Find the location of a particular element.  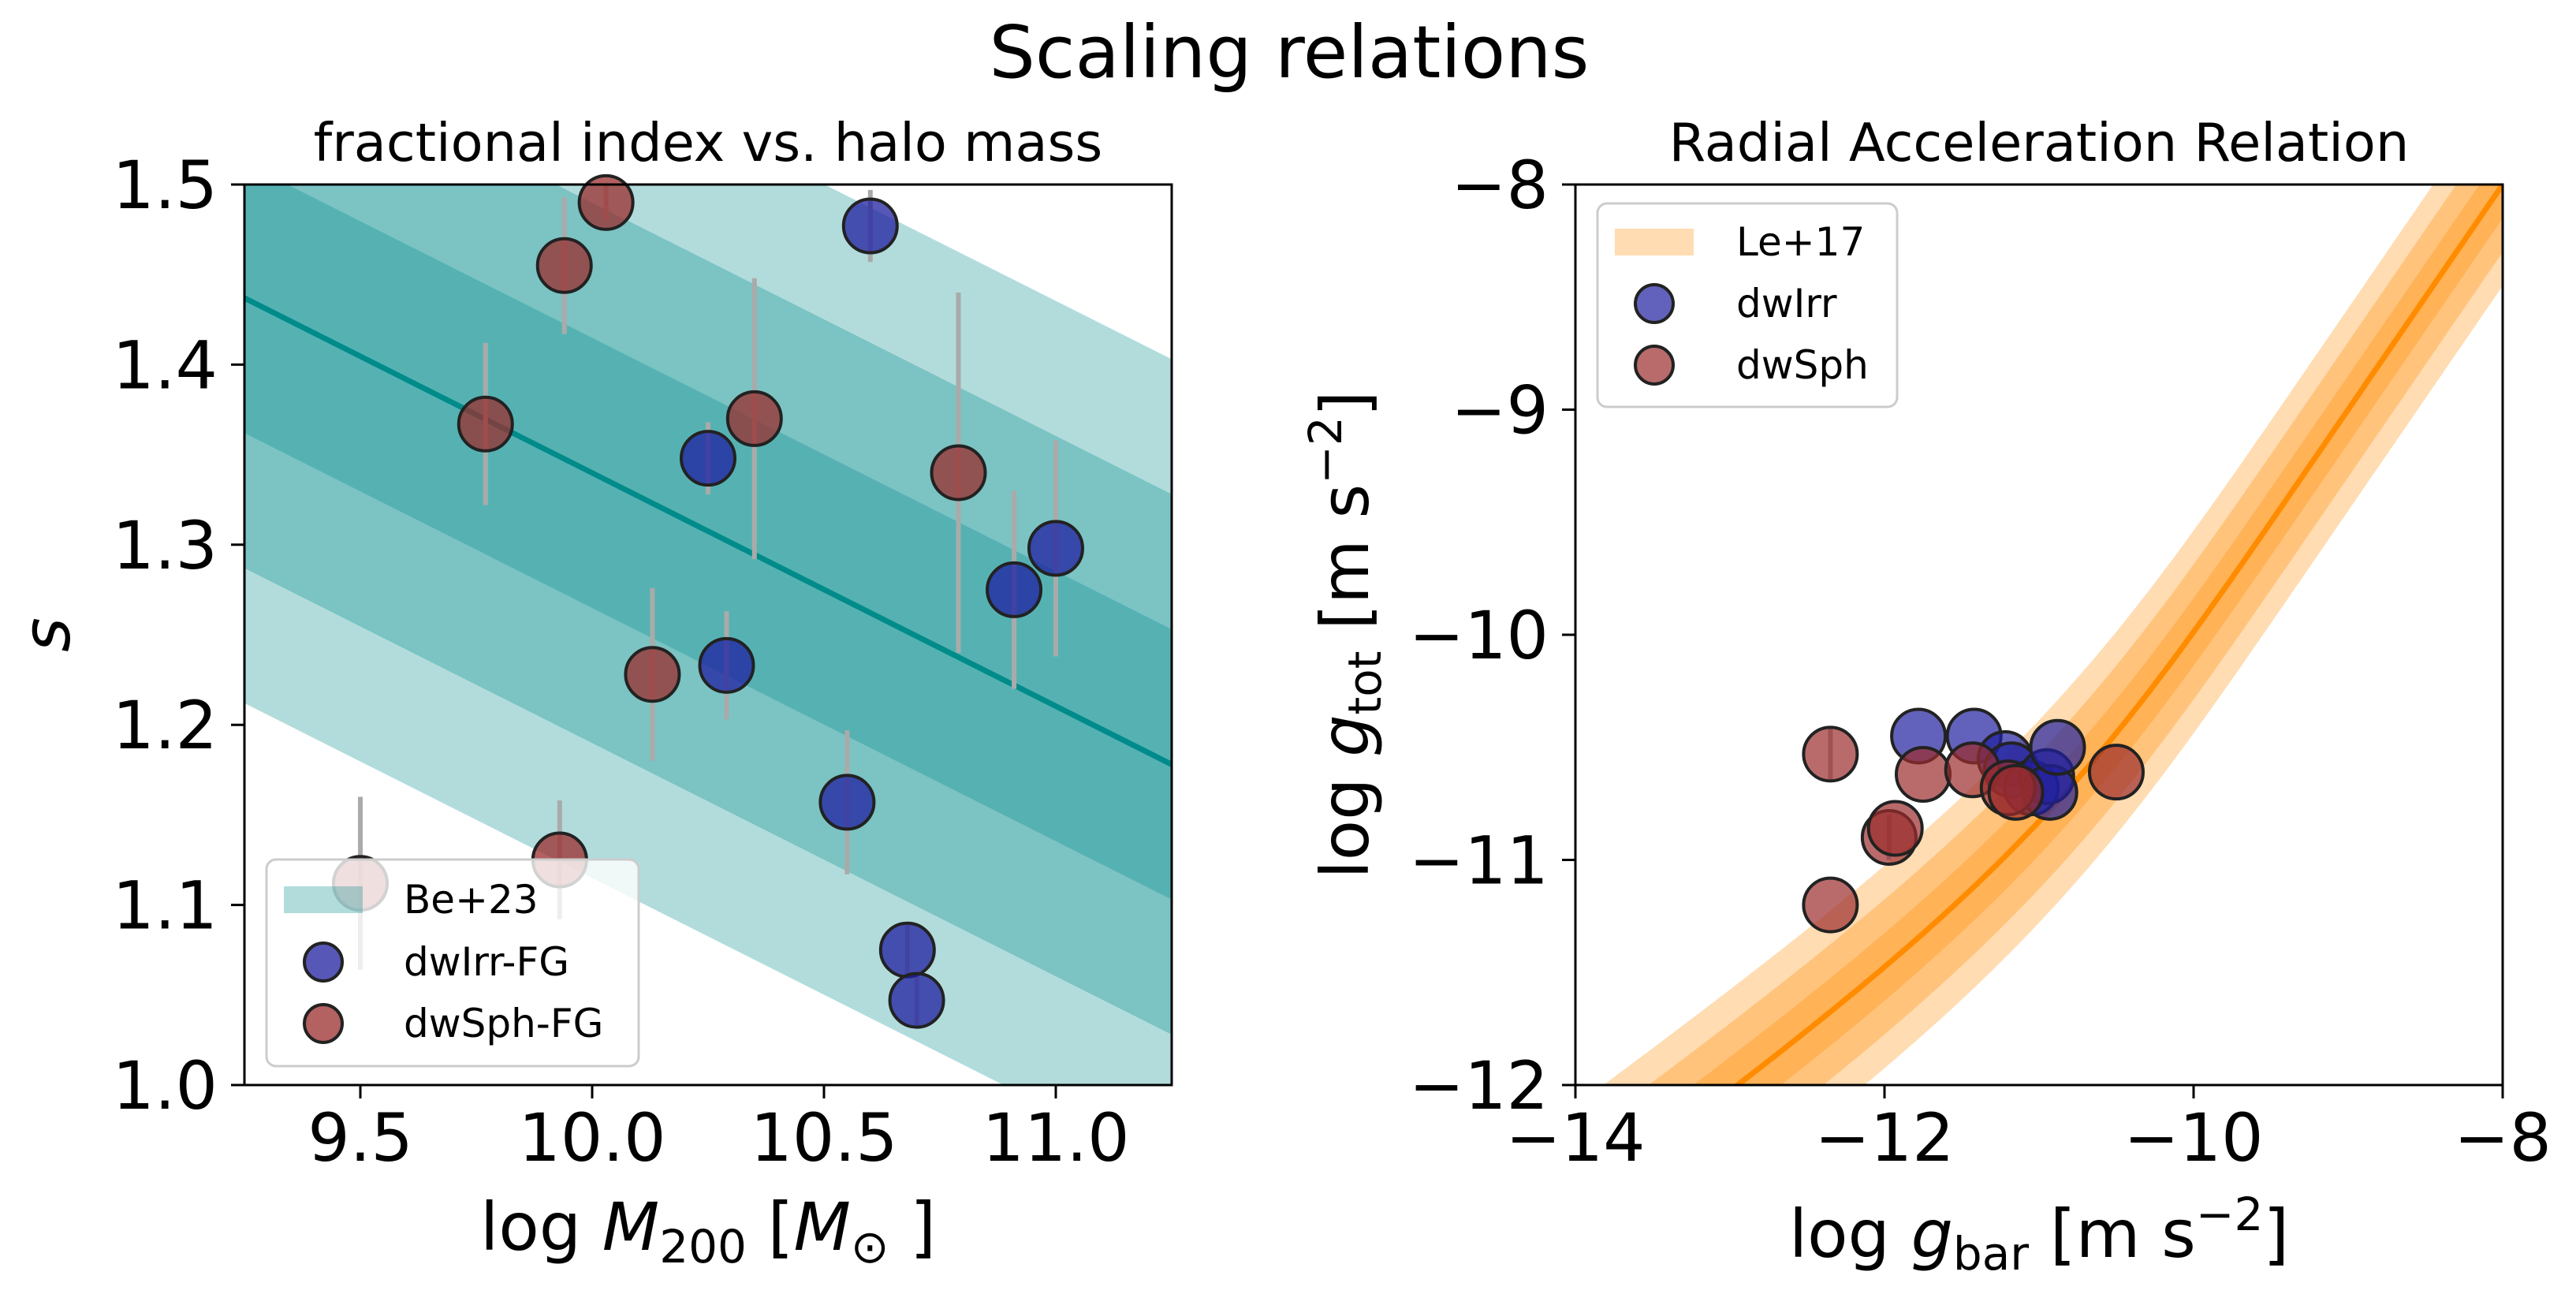

be23-relation-layer is located at coordinates (708, 531).